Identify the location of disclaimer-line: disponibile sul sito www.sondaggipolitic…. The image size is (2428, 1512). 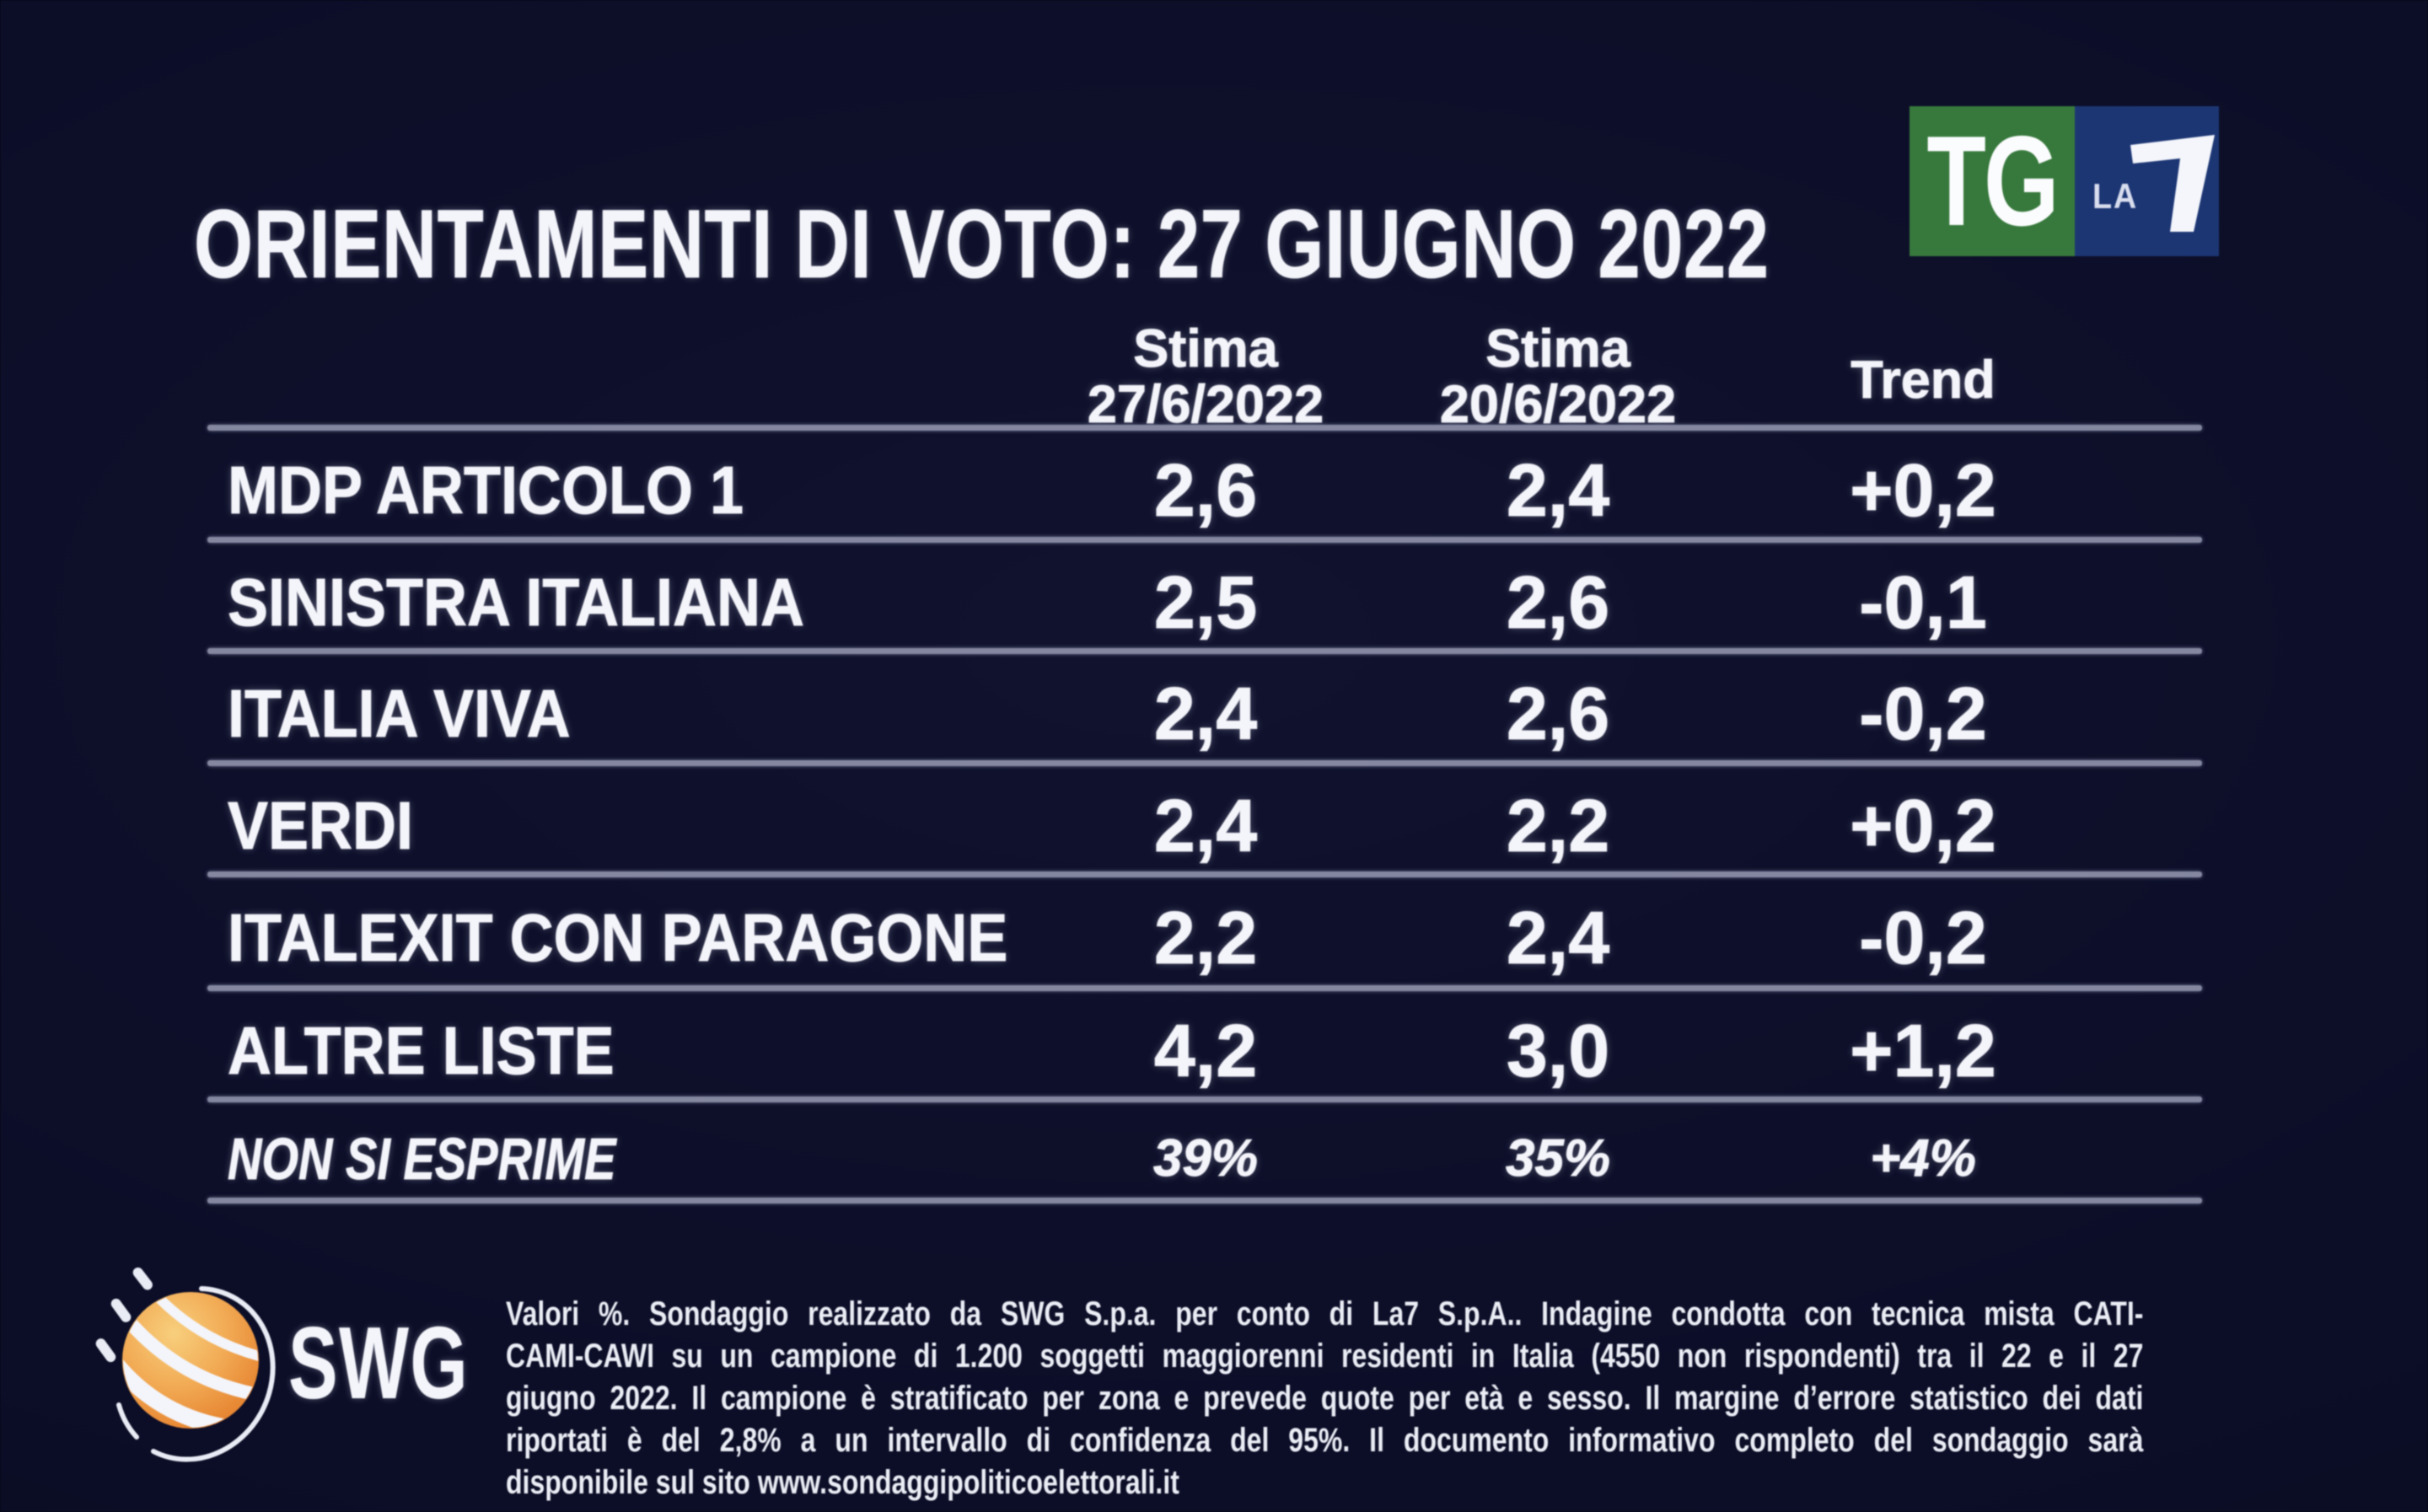
(842, 1482).